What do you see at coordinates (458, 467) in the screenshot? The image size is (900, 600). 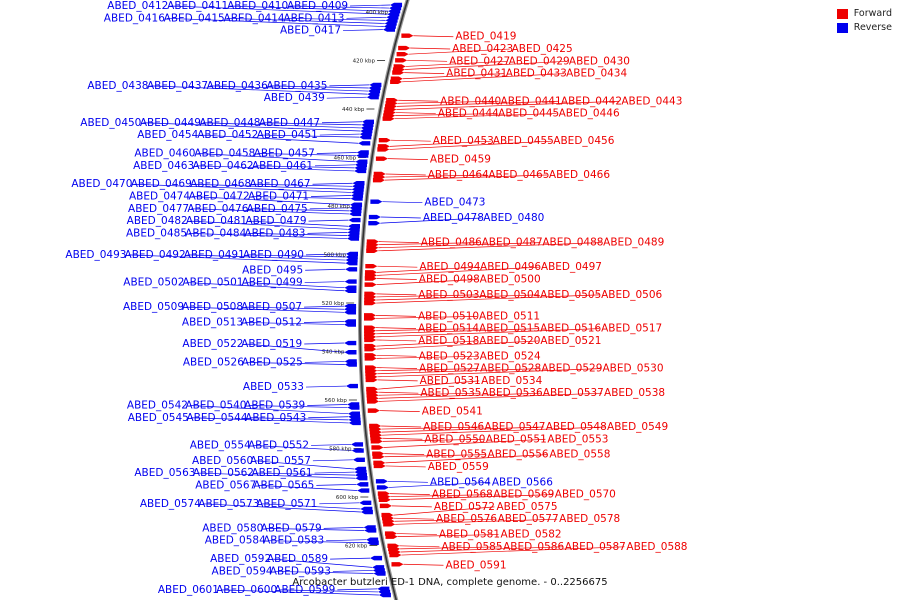 I see `gene-label-abed_0559: ABED_0559` at bounding box center [458, 467].